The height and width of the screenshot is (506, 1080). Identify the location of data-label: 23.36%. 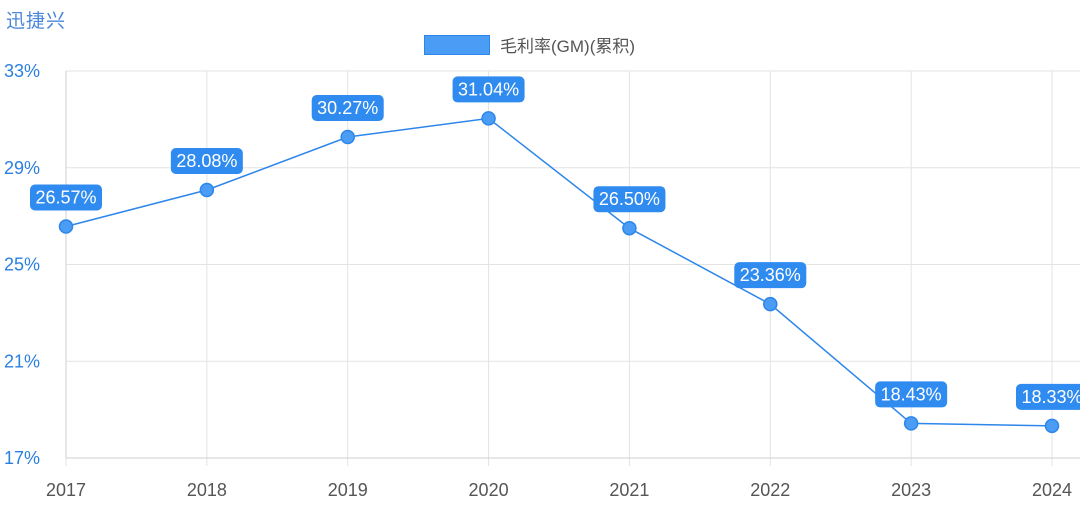
(770, 275).